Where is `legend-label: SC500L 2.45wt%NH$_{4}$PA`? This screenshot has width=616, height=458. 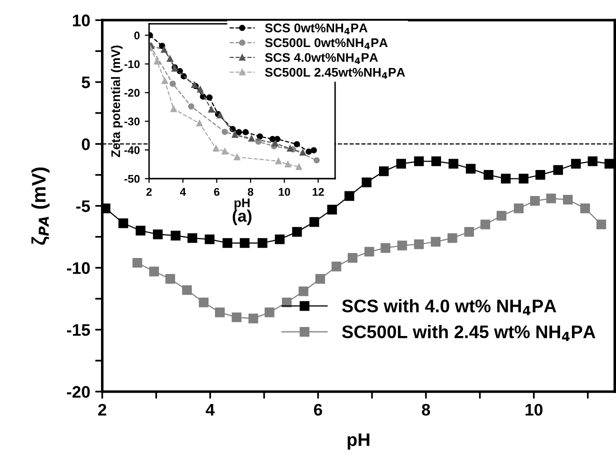
legend-label: SC500L 2.45wt%NH$_{4}$PA is located at coordinates (335, 73).